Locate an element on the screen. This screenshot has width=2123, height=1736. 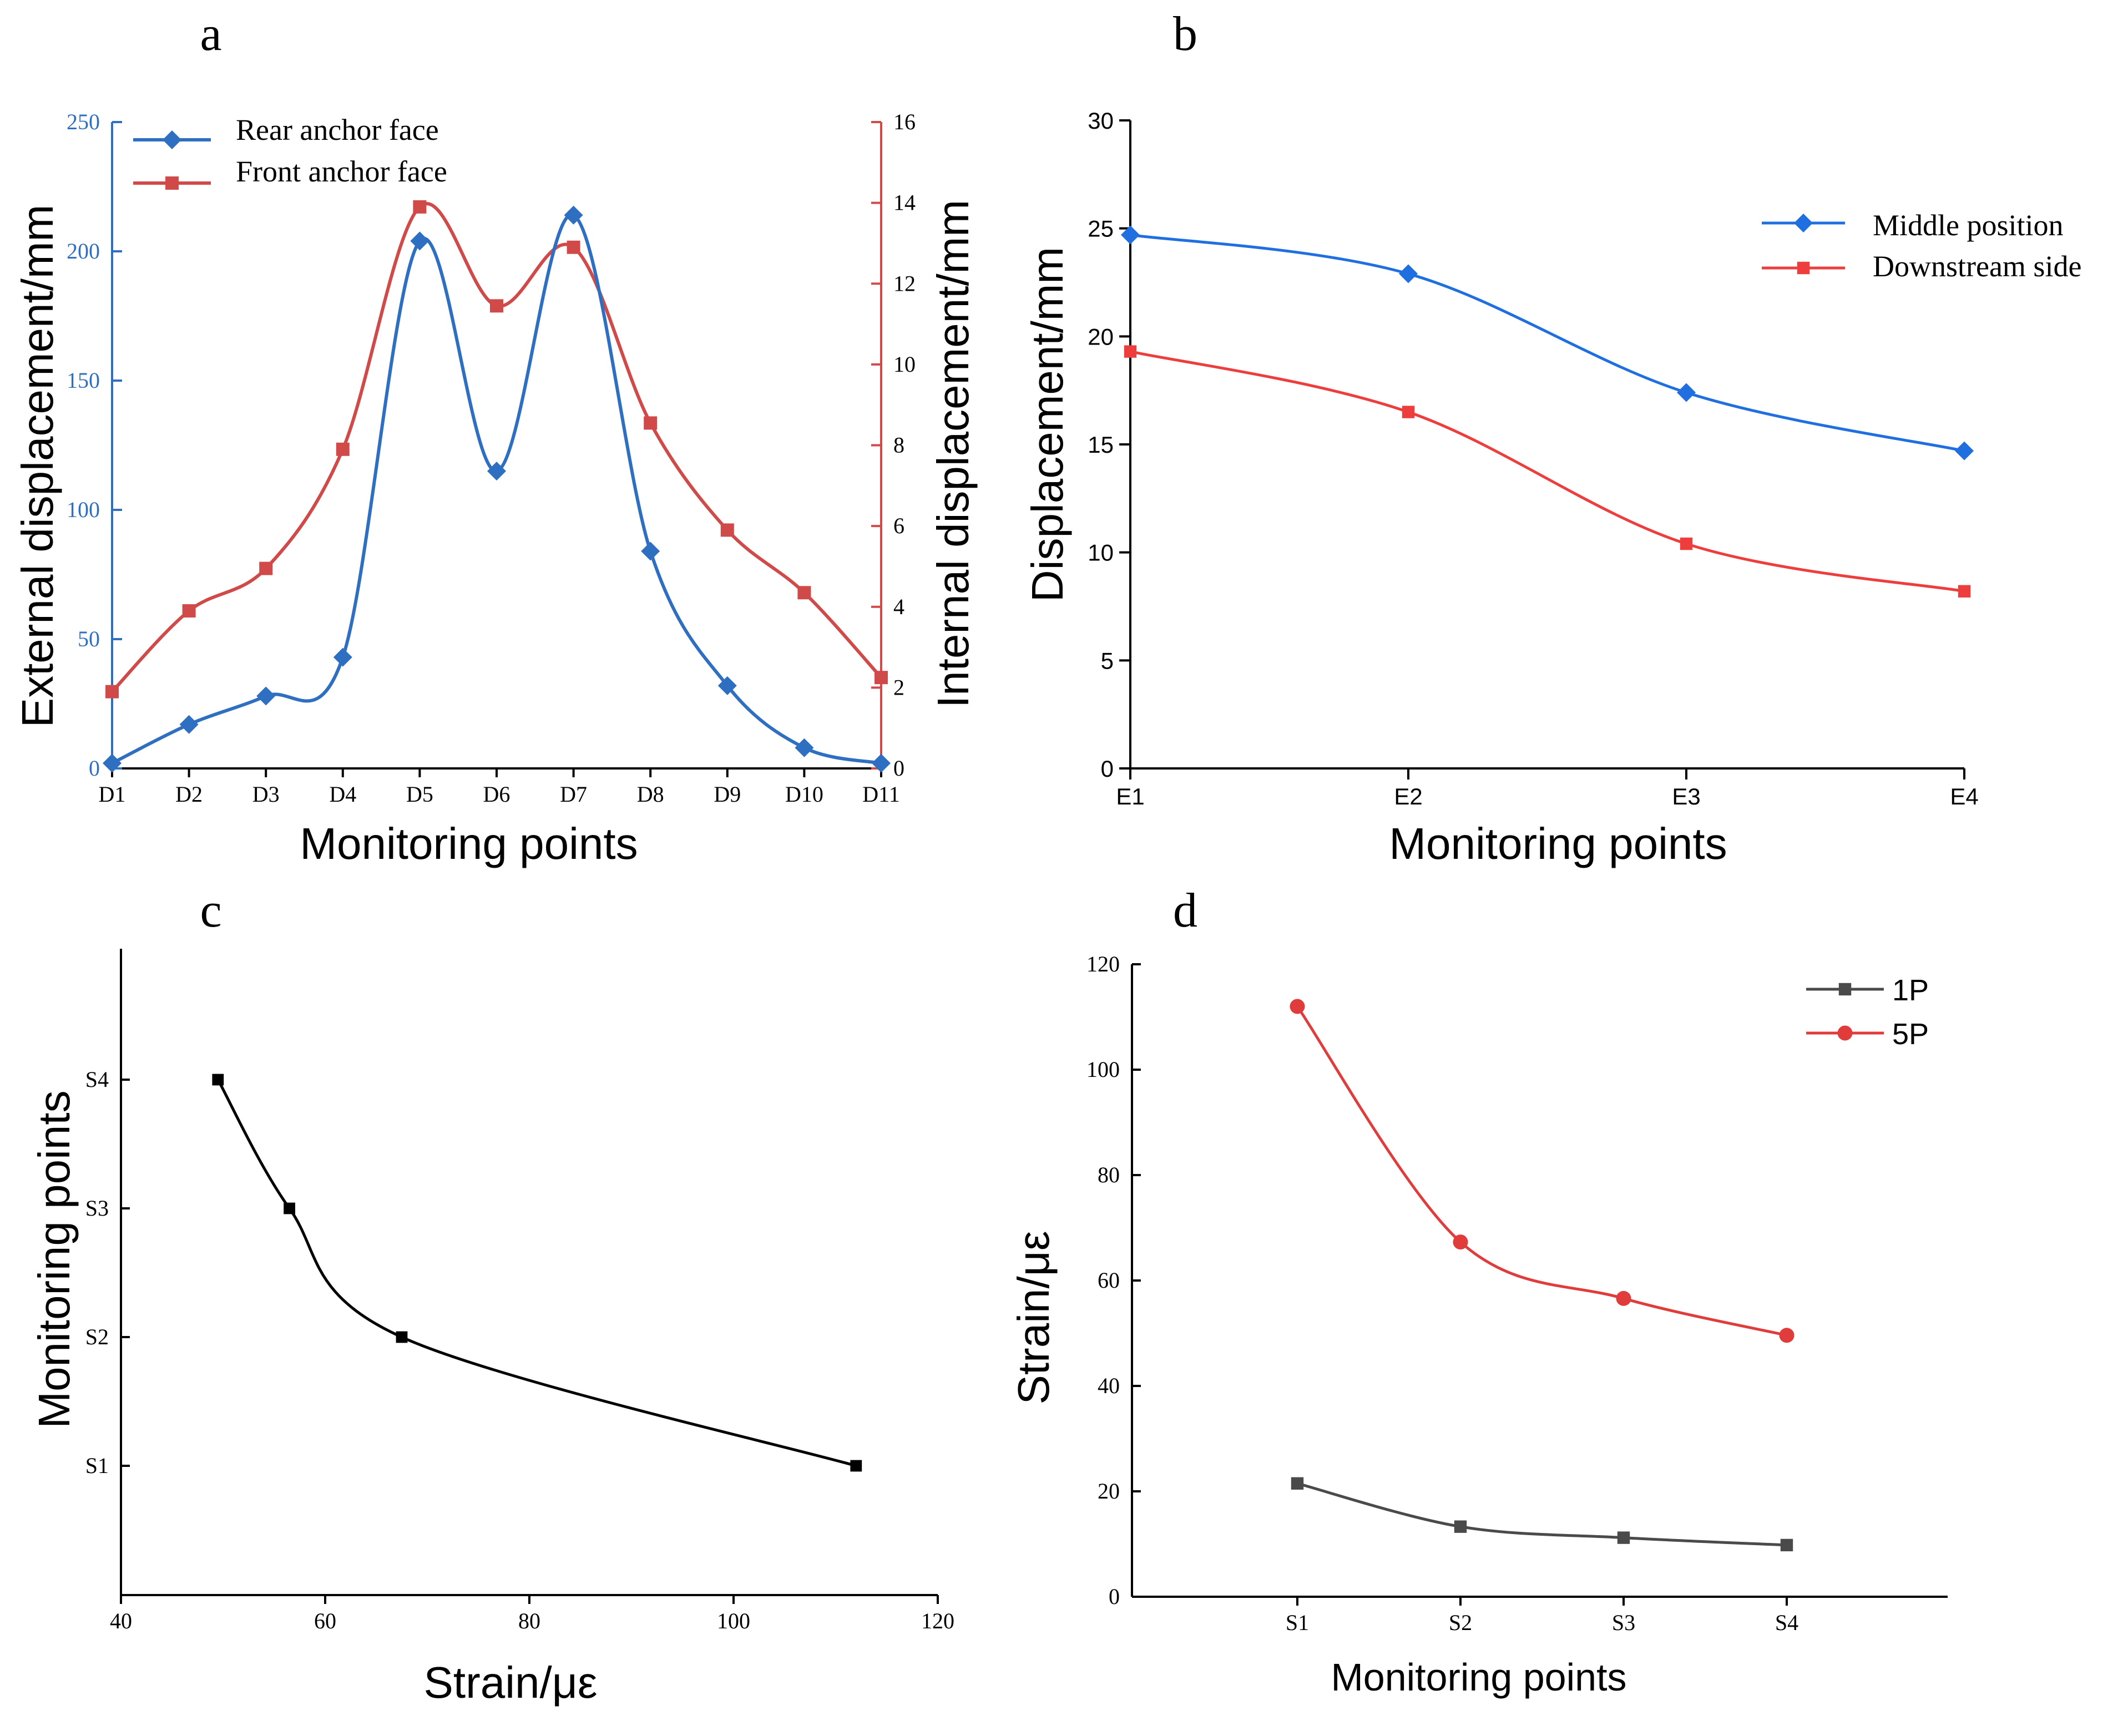
left-tick-label: 200 is located at coordinates (84, 252).